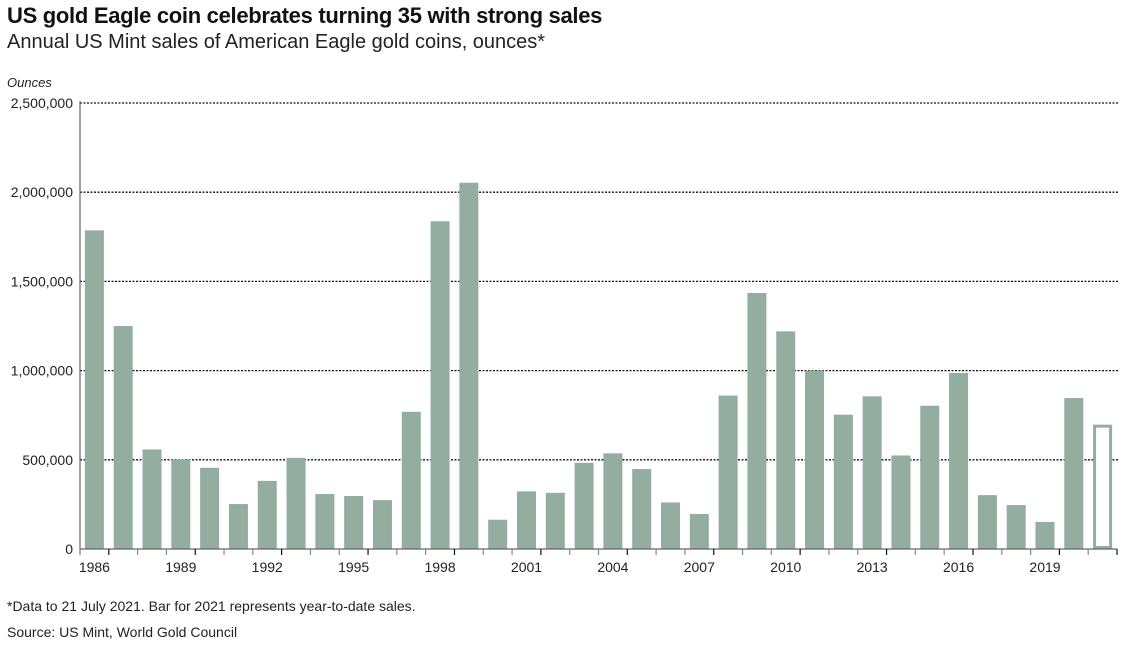 The height and width of the screenshot is (658, 1125). What do you see at coordinates (411, 480) in the screenshot?
I see `bar-1997` at bounding box center [411, 480].